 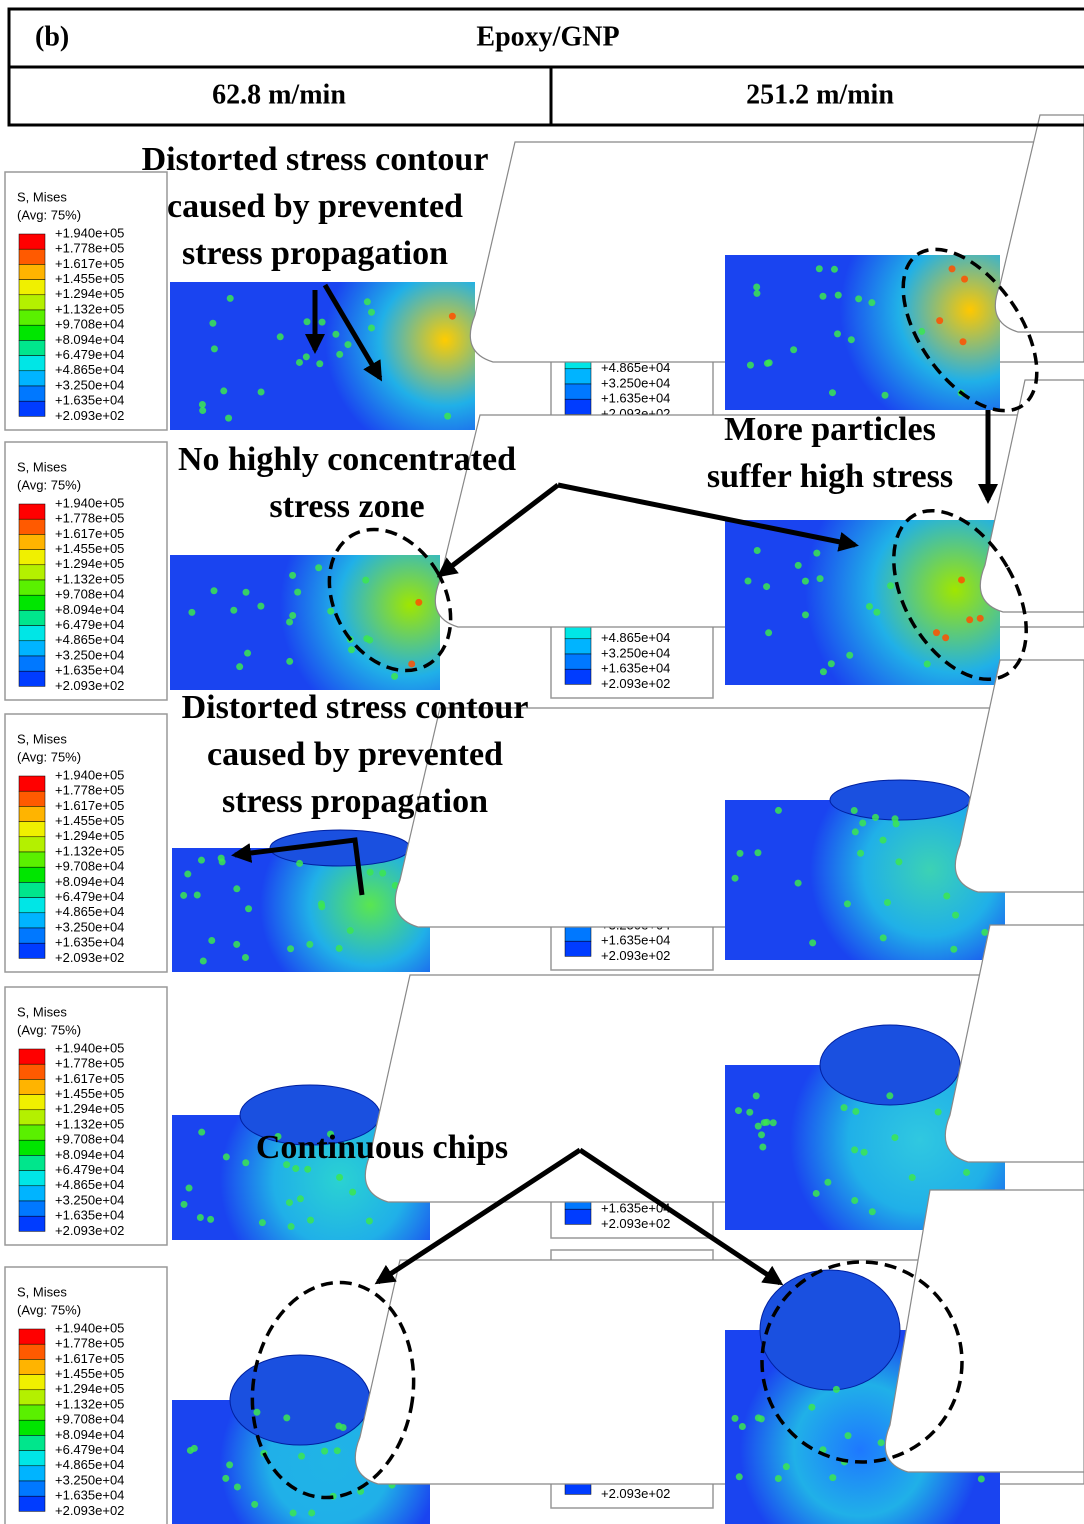 What do you see at coordinates (347, 459) in the screenshot?
I see `annotation: No highly concentrated` at bounding box center [347, 459].